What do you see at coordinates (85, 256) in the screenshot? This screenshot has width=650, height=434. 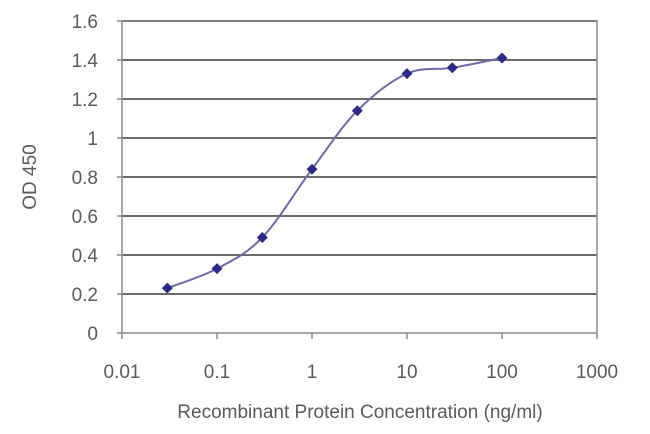 I see `y-tick-label-2: 0.4` at bounding box center [85, 256].